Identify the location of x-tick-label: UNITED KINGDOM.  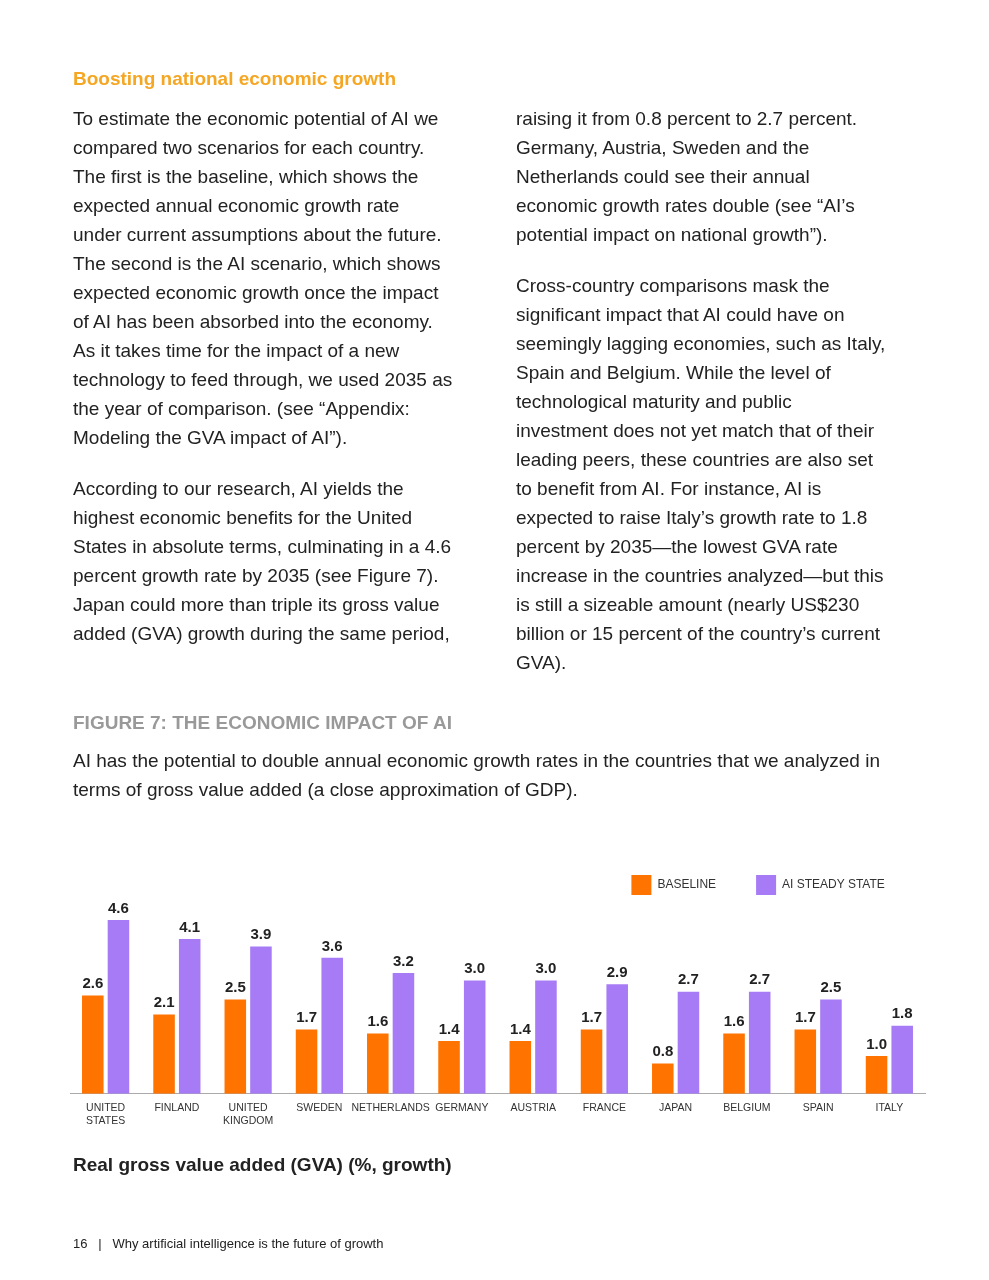
(248, 1113).